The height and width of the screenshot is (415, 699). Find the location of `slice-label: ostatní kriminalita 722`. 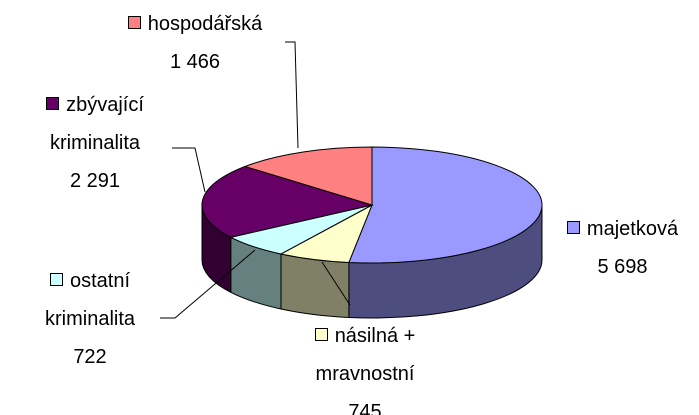

slice-label: ostatní kriminalita 722 is located at coordinates (90, 319).